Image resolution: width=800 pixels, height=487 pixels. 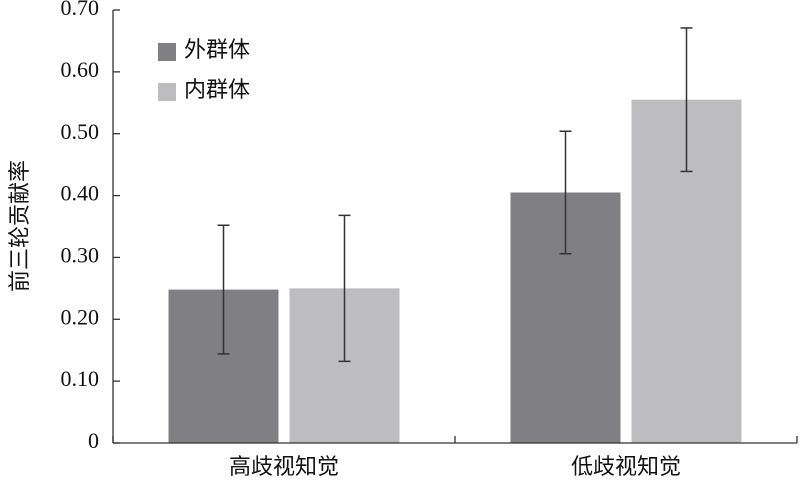 I want to click on legend-label: 内群体, so click(x=217, y=89).